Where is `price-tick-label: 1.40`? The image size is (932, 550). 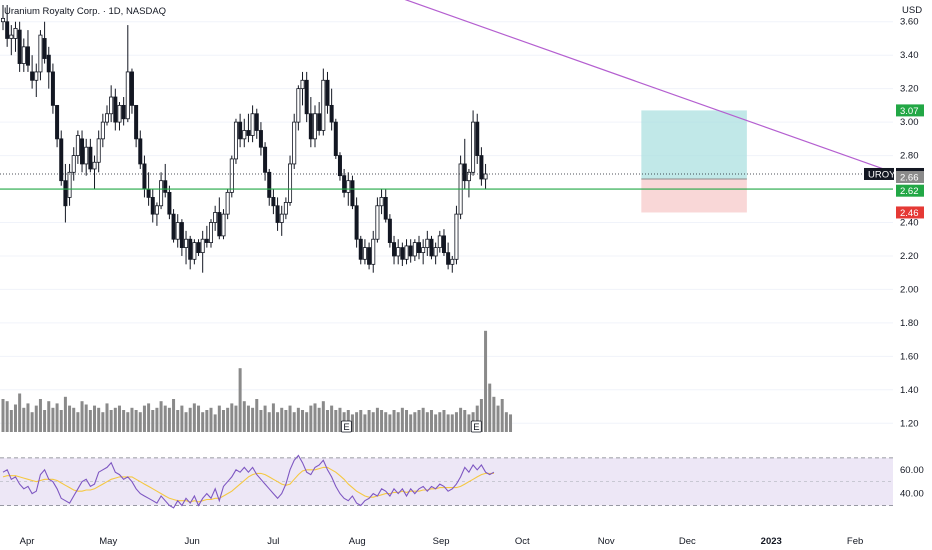
price-tick-label: 1.40 is located at coordinates (909, 390).